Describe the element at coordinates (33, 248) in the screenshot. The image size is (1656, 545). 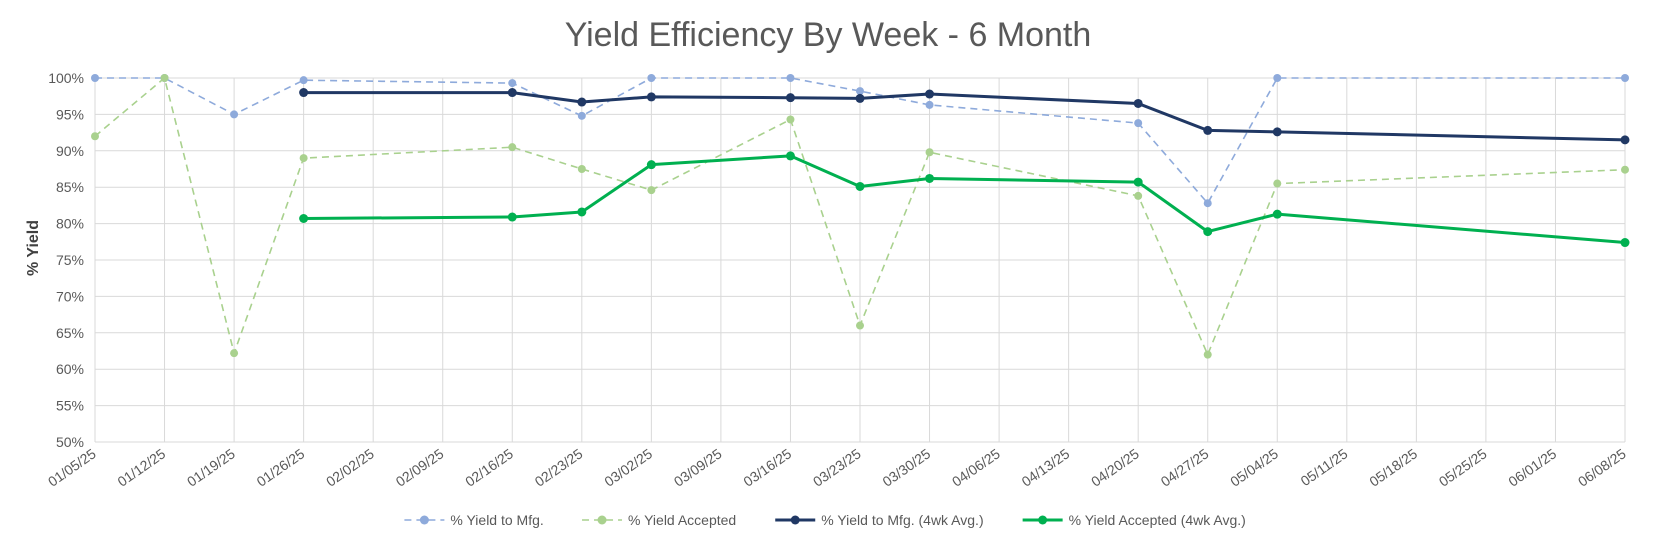
I see `y-axis-label: % Yield` at that location.